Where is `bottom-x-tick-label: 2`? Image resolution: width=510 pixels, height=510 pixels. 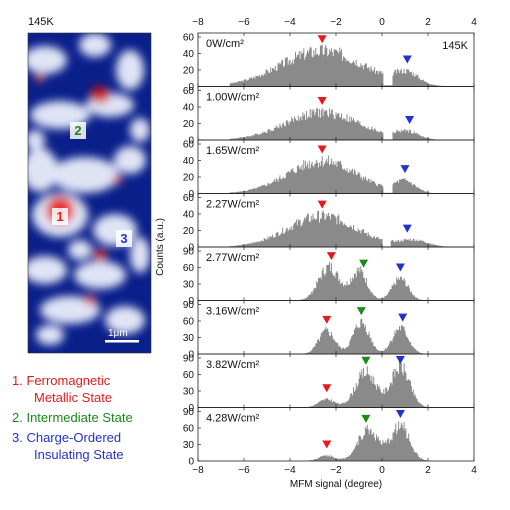 bottom-x-tick-label: 2 is located at coordinates (428, 470).